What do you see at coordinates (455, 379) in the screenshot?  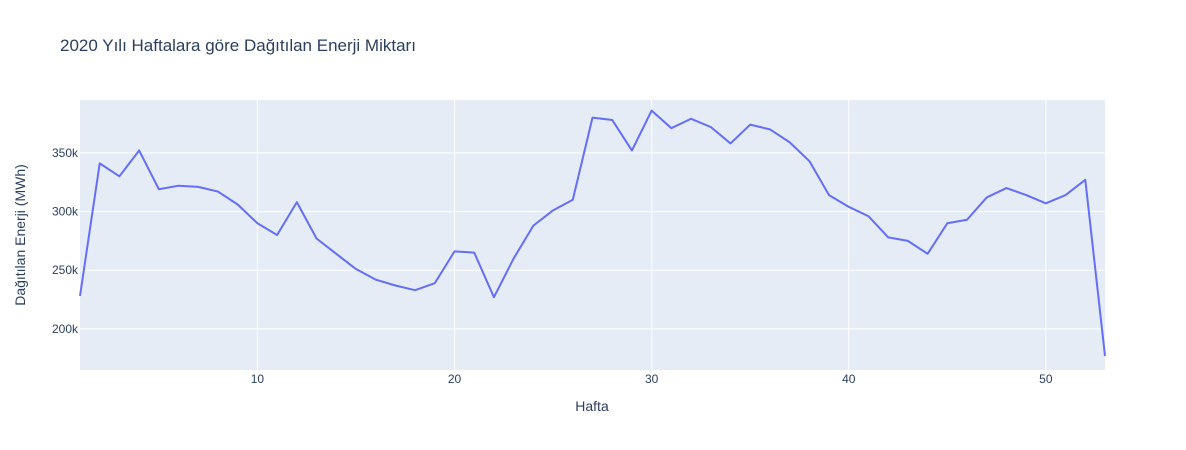 I see `x-tick-label: 20` at bounding box center [455, 379].